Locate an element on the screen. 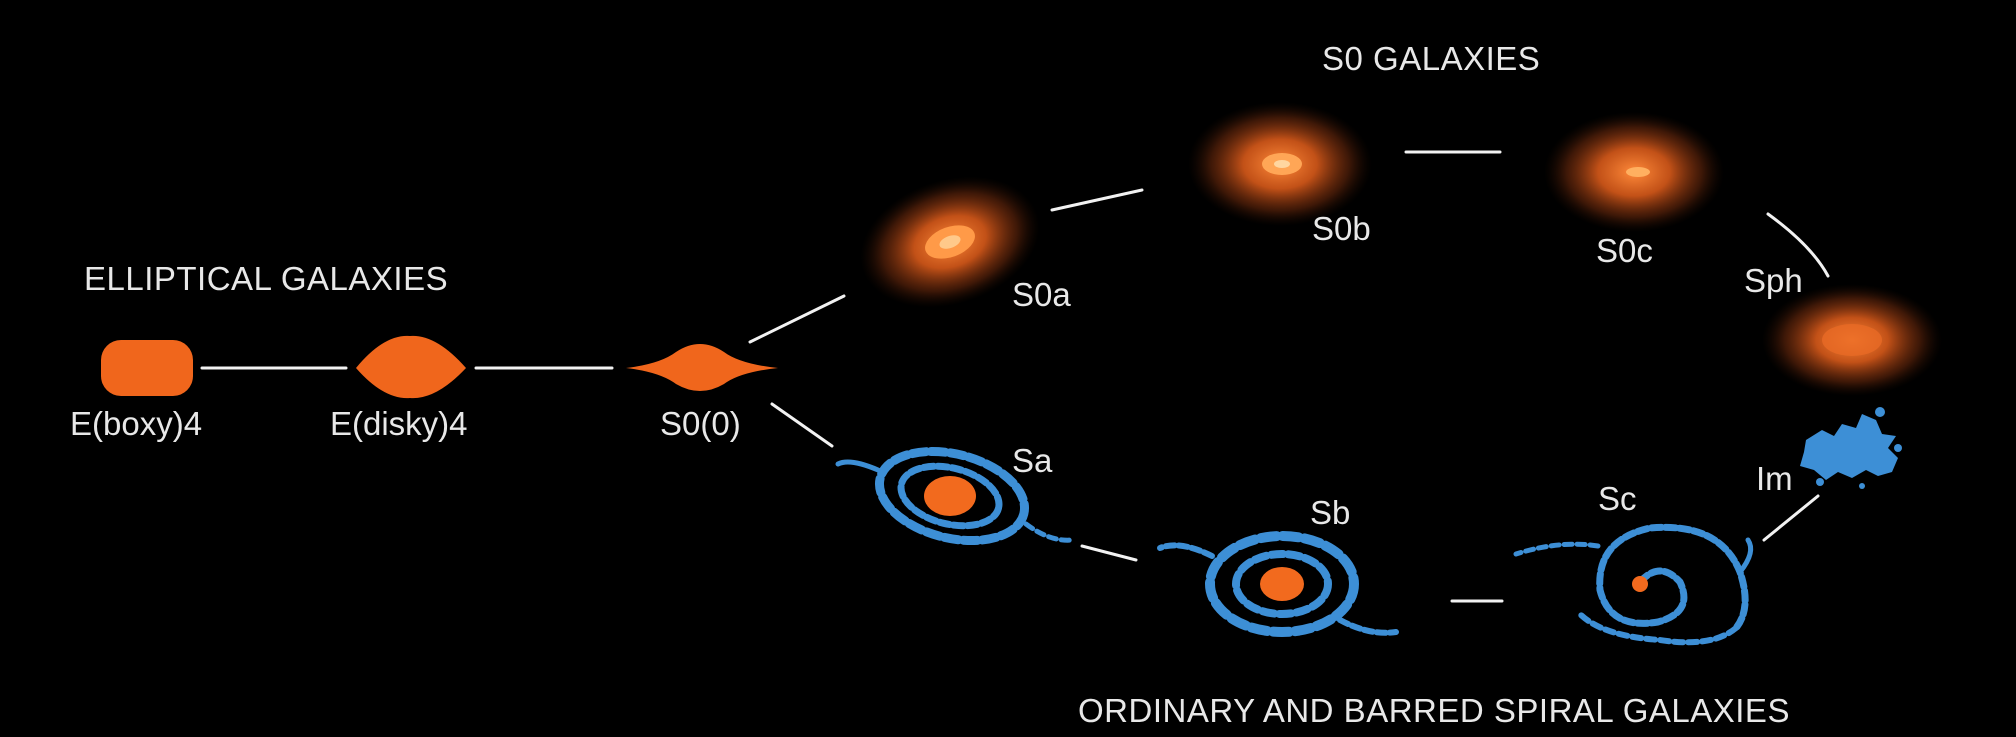 This screenshot has height=737, width=2016. galaxy-sb: Sb is located at coordinates (1278, 565).